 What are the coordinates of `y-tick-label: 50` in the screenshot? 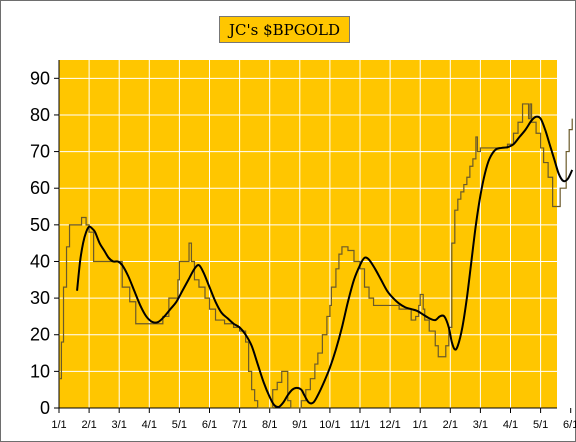 It's located at (40, 225).